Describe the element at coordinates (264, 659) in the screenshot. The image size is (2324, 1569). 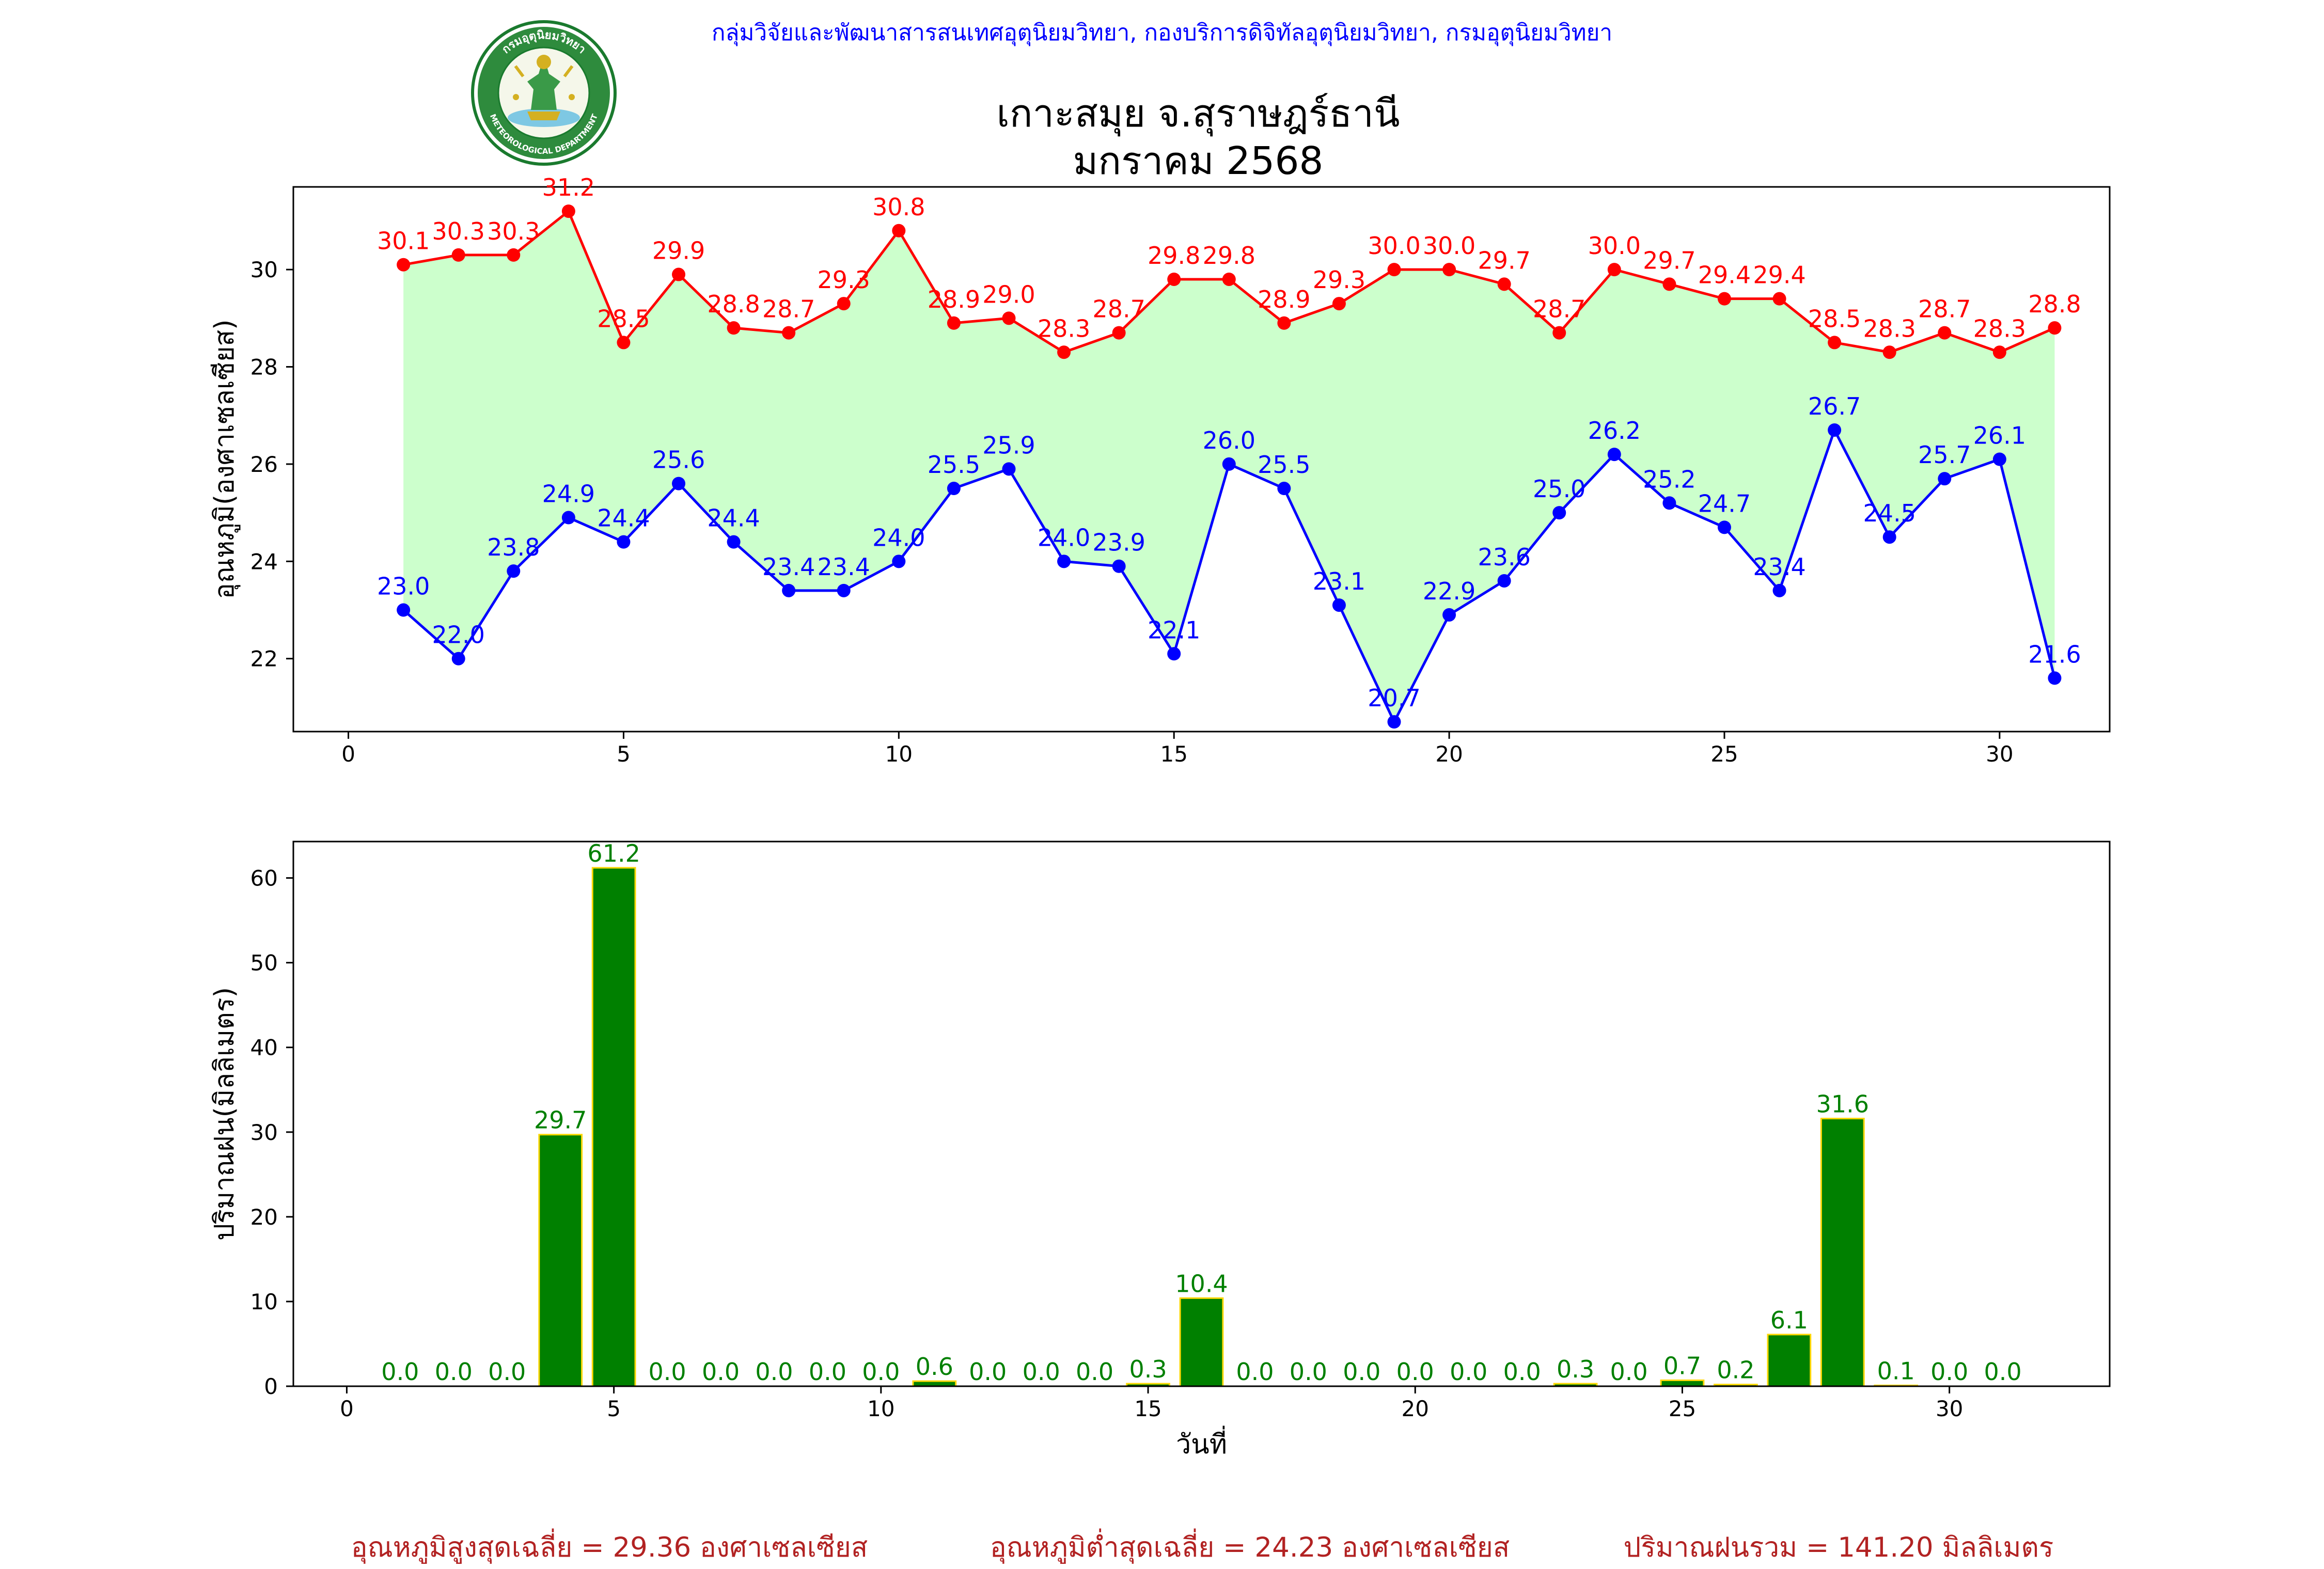
I see `y-tick-label: 22` at that location.